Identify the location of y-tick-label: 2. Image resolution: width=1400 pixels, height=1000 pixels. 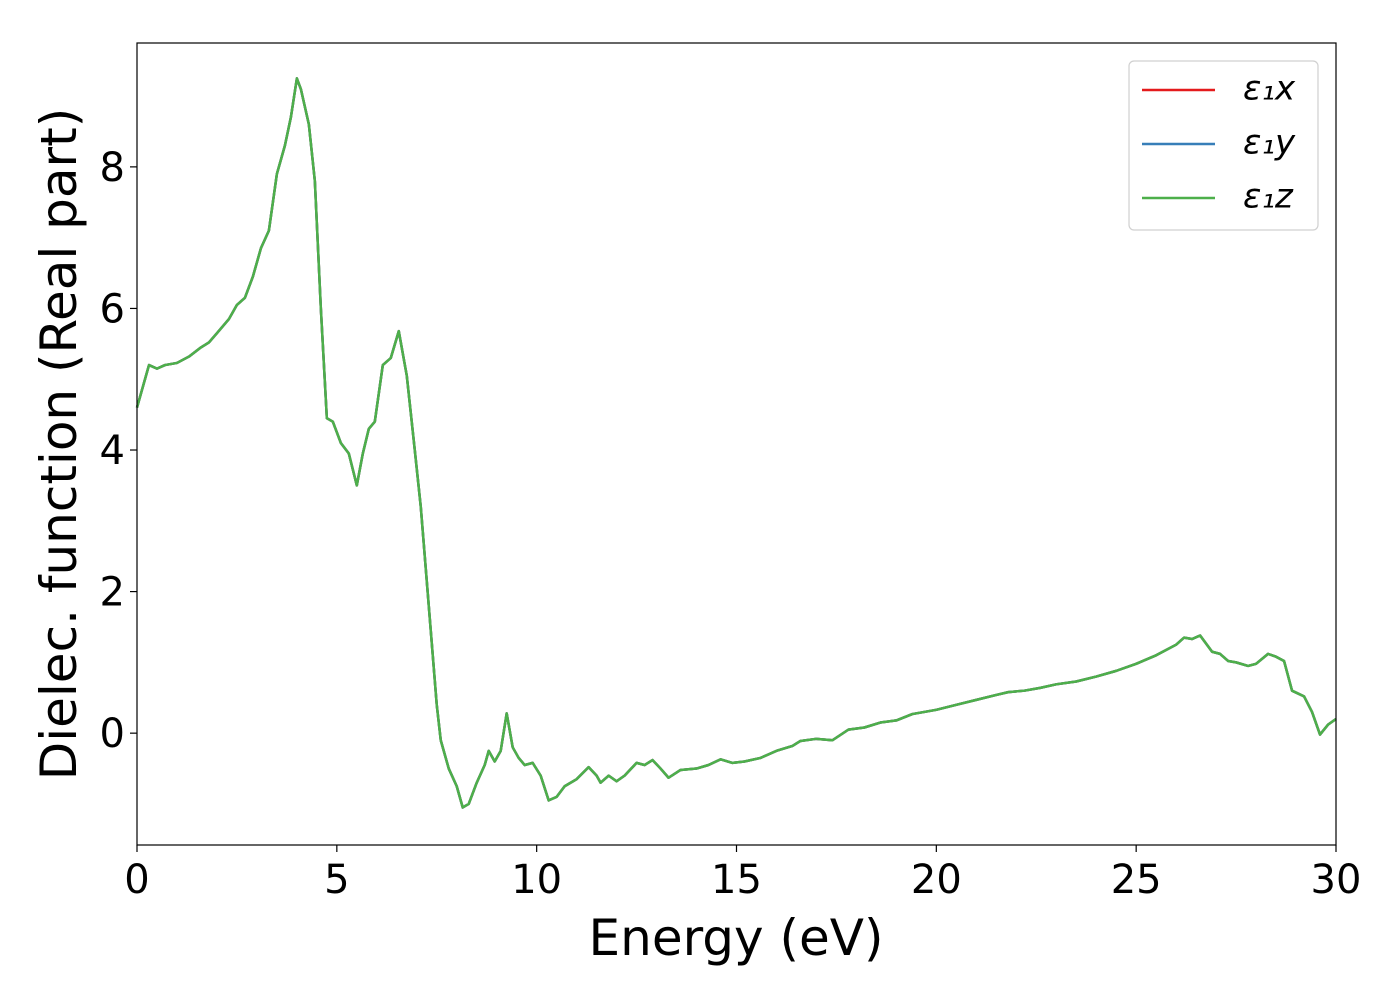
(112, 593).